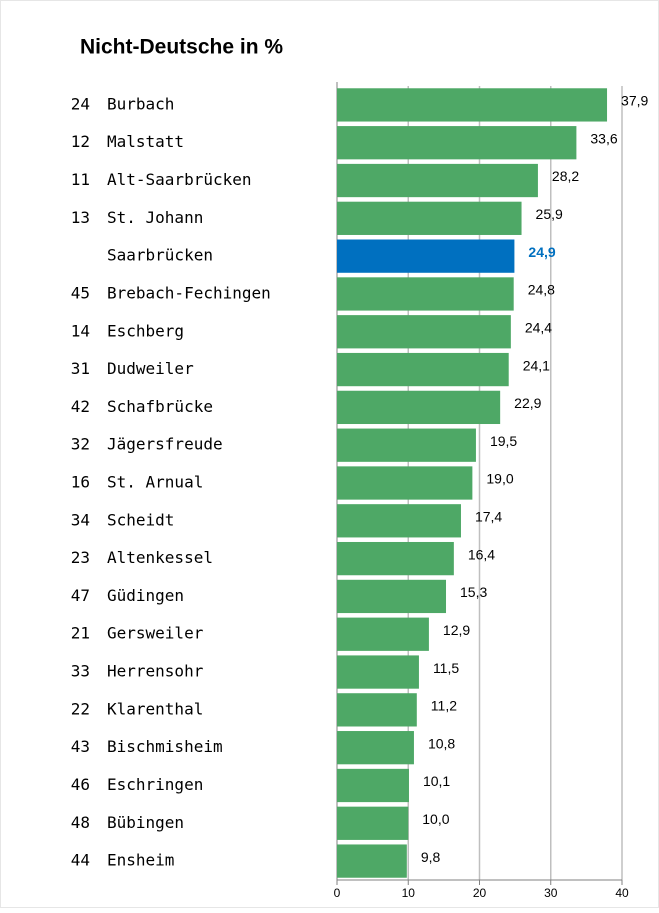  Describe the element at coordinates (549, 214) in the screenshot. I see `value-label: 25,9` at that location.